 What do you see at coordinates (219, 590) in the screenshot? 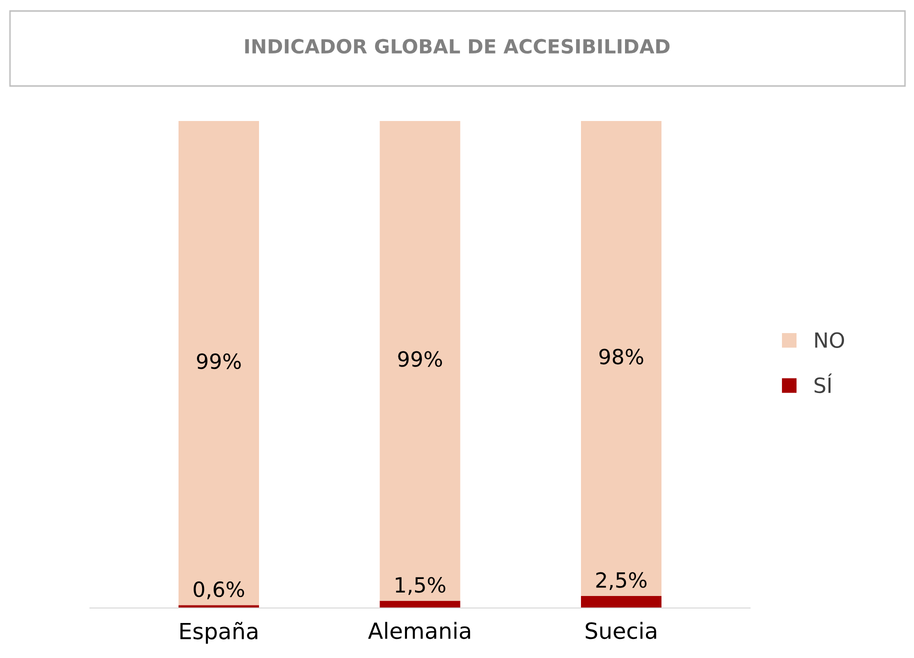
I see `data-label: 0,6%` at bounding box center [219, 590].